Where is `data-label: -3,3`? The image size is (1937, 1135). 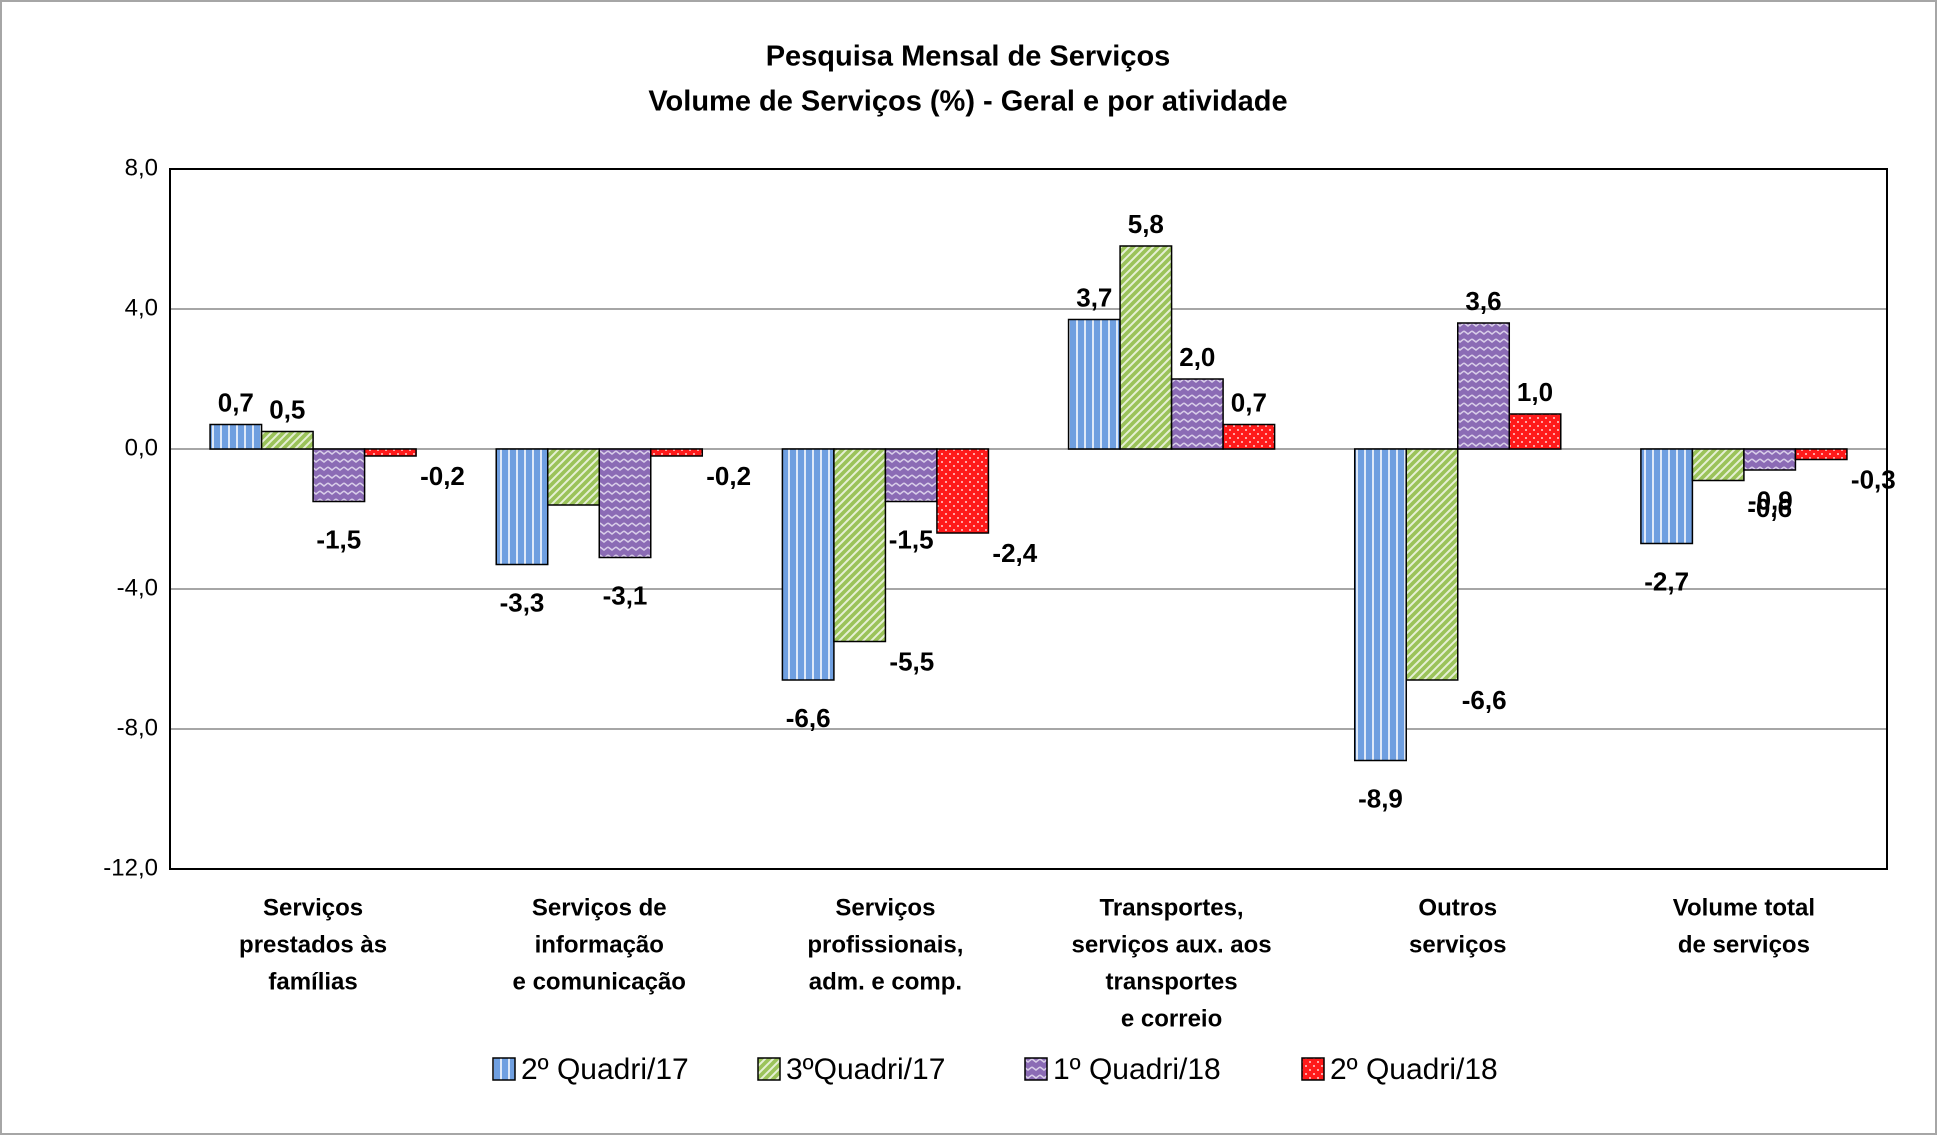 data-label: -3,3 is located at coordinates (522, 602).